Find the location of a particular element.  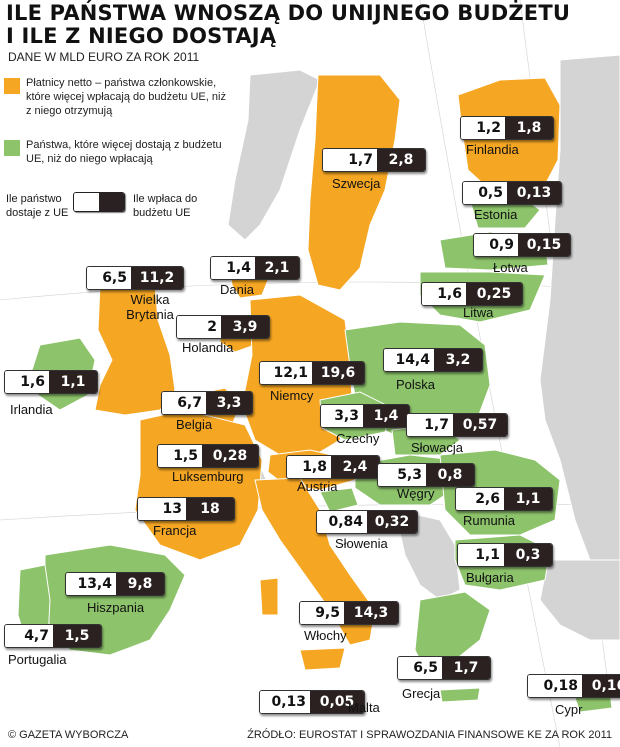

key-pill-example is located at coordinates (99, 202).